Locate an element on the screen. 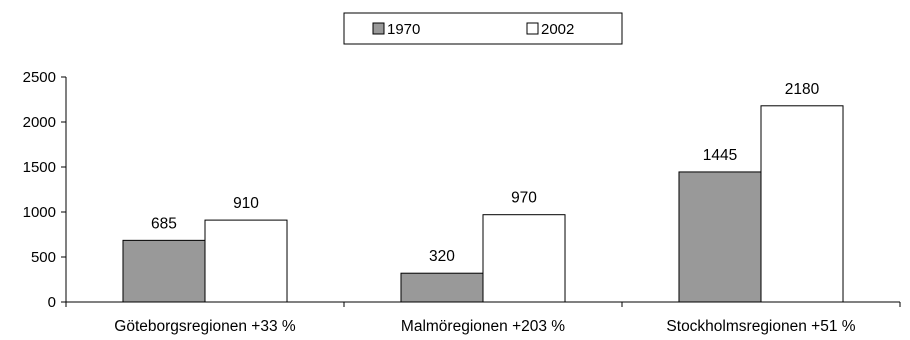 The image size is (910, 340). data-label-1970: 1445 is located at coordinates (720, 155).